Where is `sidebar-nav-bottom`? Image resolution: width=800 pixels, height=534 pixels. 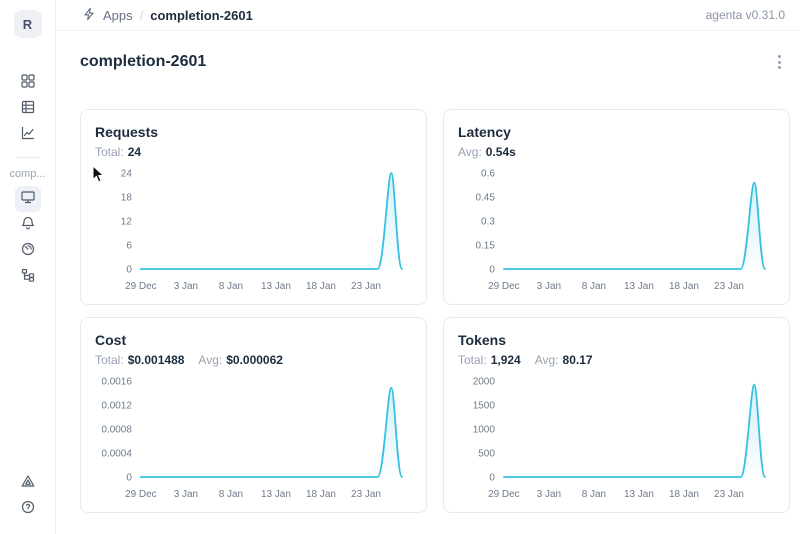 sidebar-nav-bottom is located at coordinates (28, 496).